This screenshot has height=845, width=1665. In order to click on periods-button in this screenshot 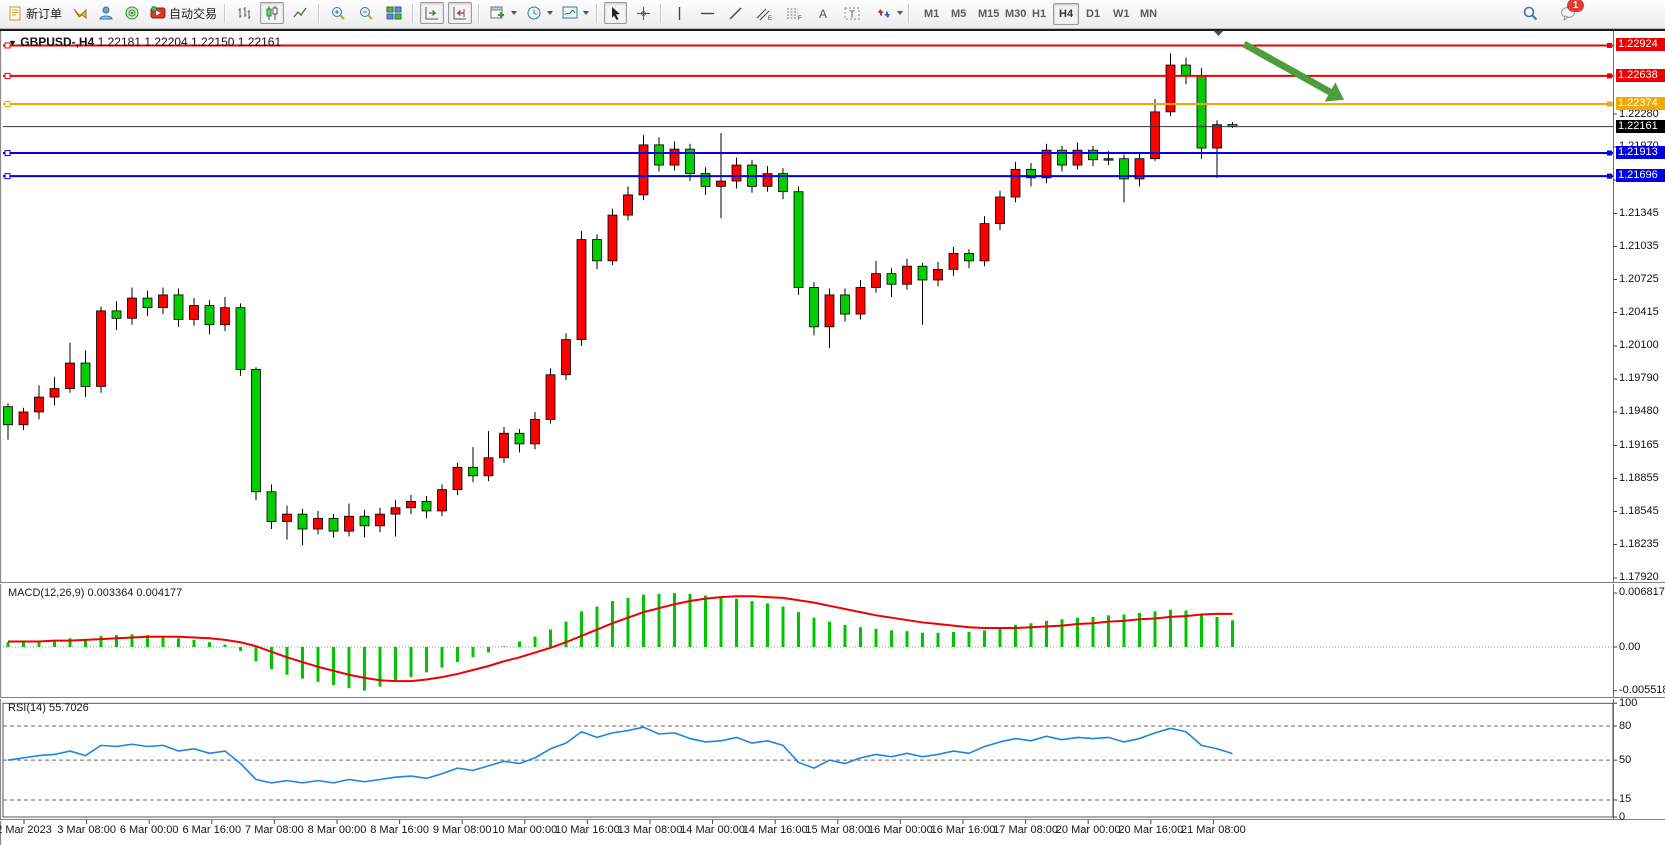, I will do `click(539, 13)`.